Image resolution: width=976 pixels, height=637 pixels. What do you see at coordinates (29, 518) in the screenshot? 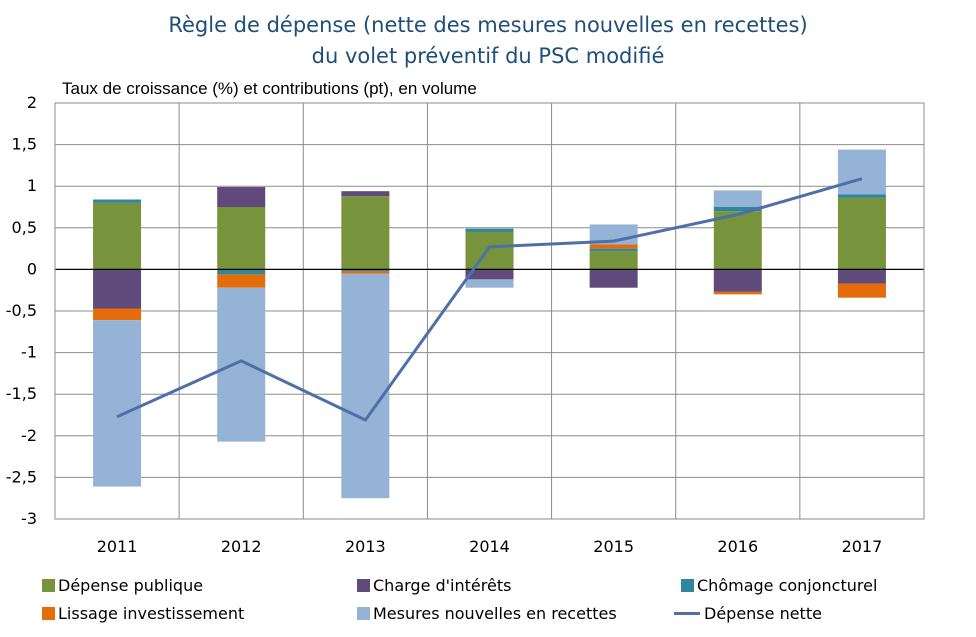
I see `y-tick-label: -3` at bounding box center [29, 518].